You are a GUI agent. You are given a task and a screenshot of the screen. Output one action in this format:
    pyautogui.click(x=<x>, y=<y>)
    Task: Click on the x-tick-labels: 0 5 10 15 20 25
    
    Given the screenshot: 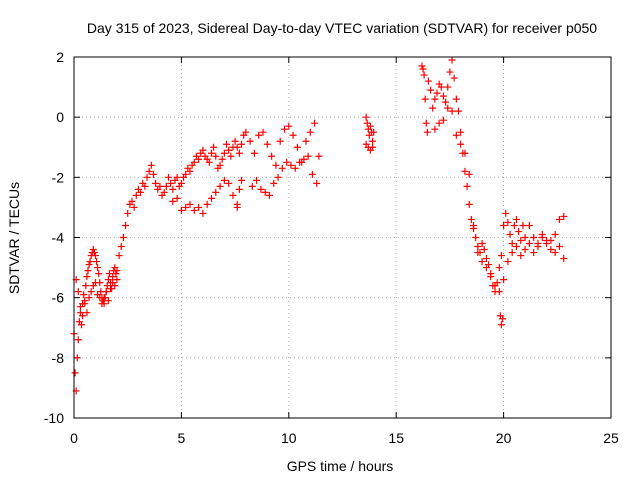 What is the action you would take?
    pyautogui.click(x=344, y=438)
    